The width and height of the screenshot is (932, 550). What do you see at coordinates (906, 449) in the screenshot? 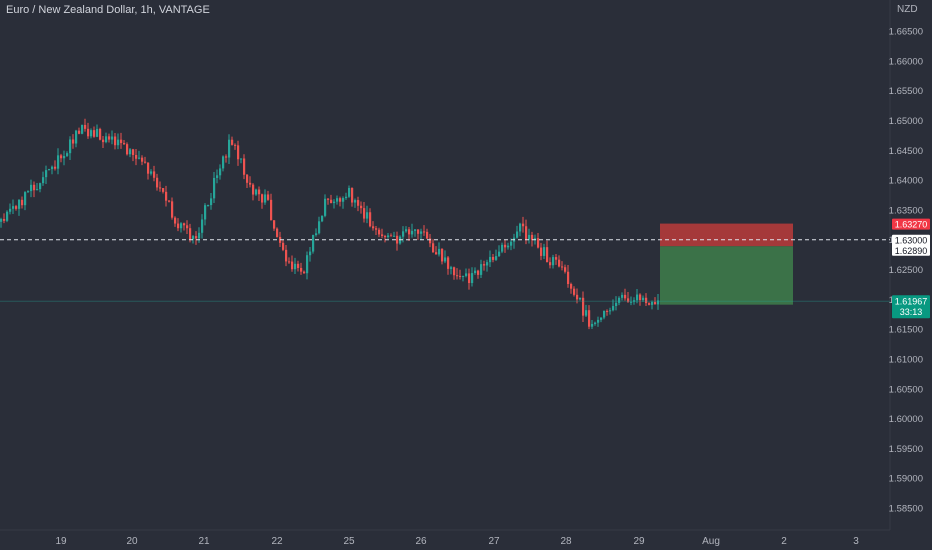
I see `y-tick-label: 1.59500` at bounding box center [906, 449].